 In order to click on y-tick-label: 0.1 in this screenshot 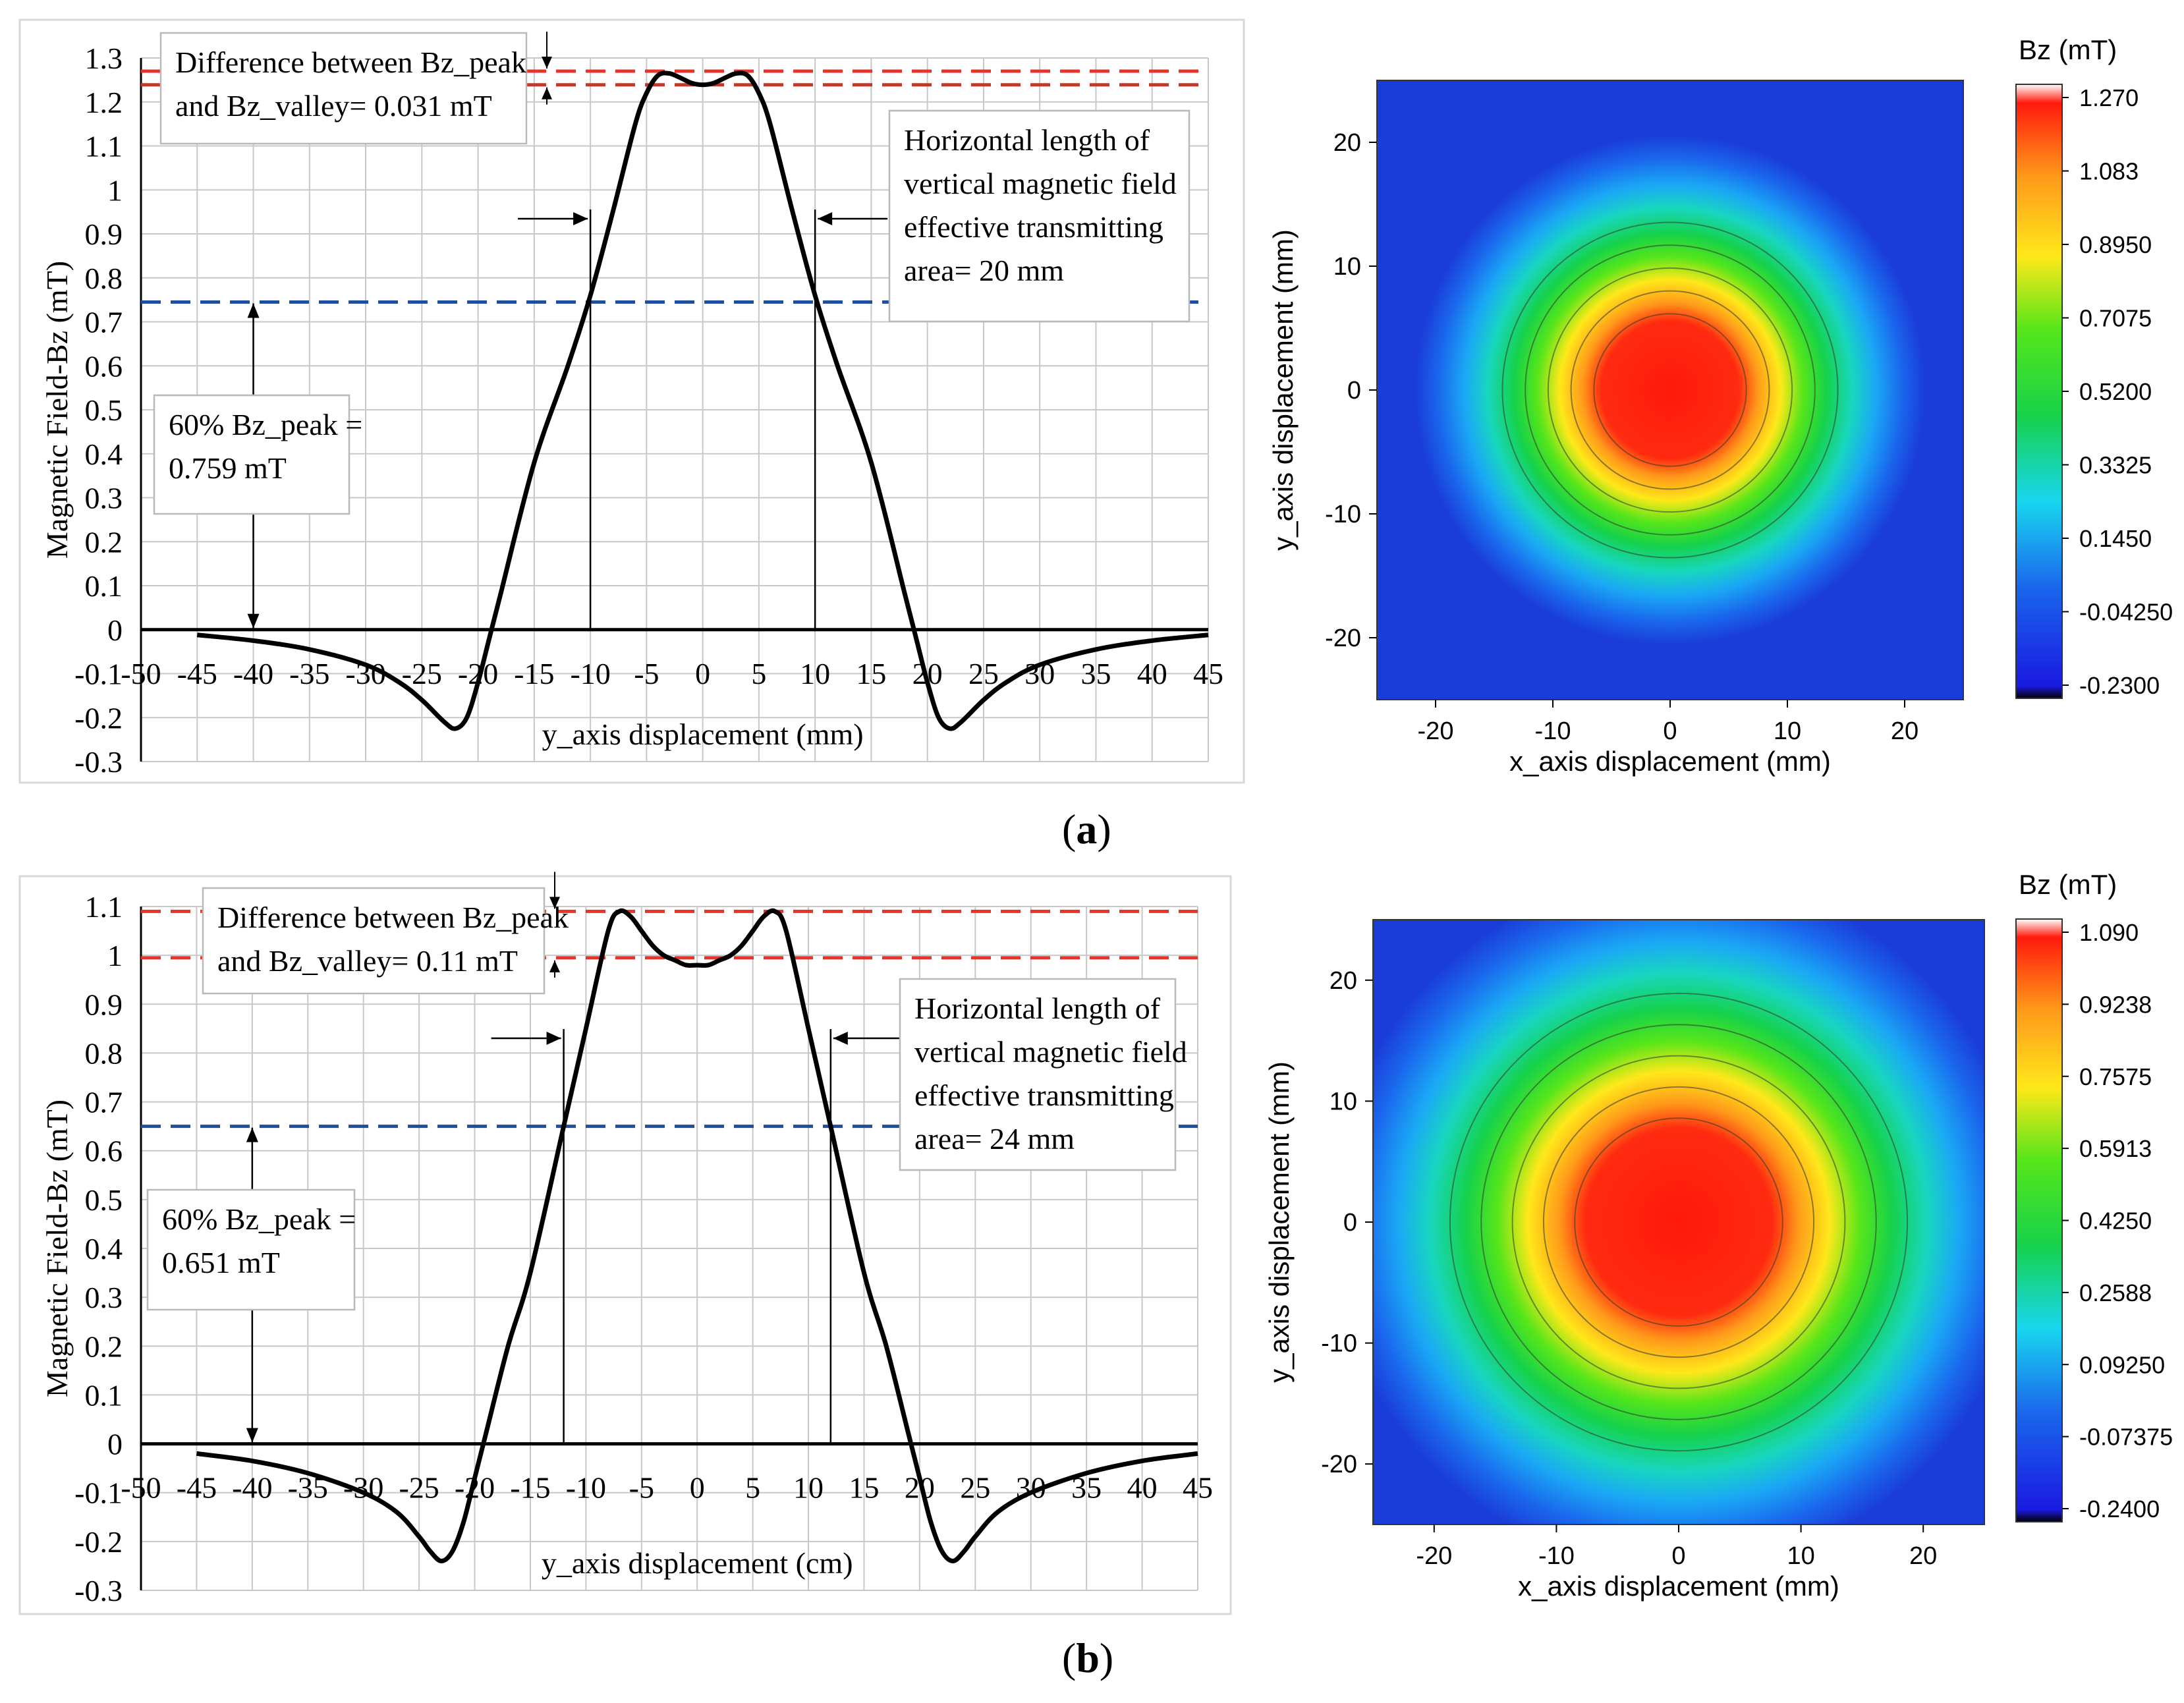, I will do `click(104, 1395)`.